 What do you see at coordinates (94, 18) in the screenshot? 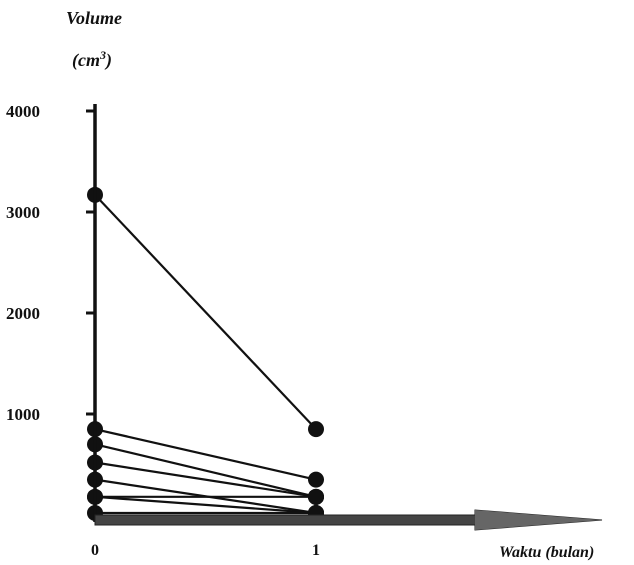
I see `y-axis-title: Volume` at bounding box center [94, 18].